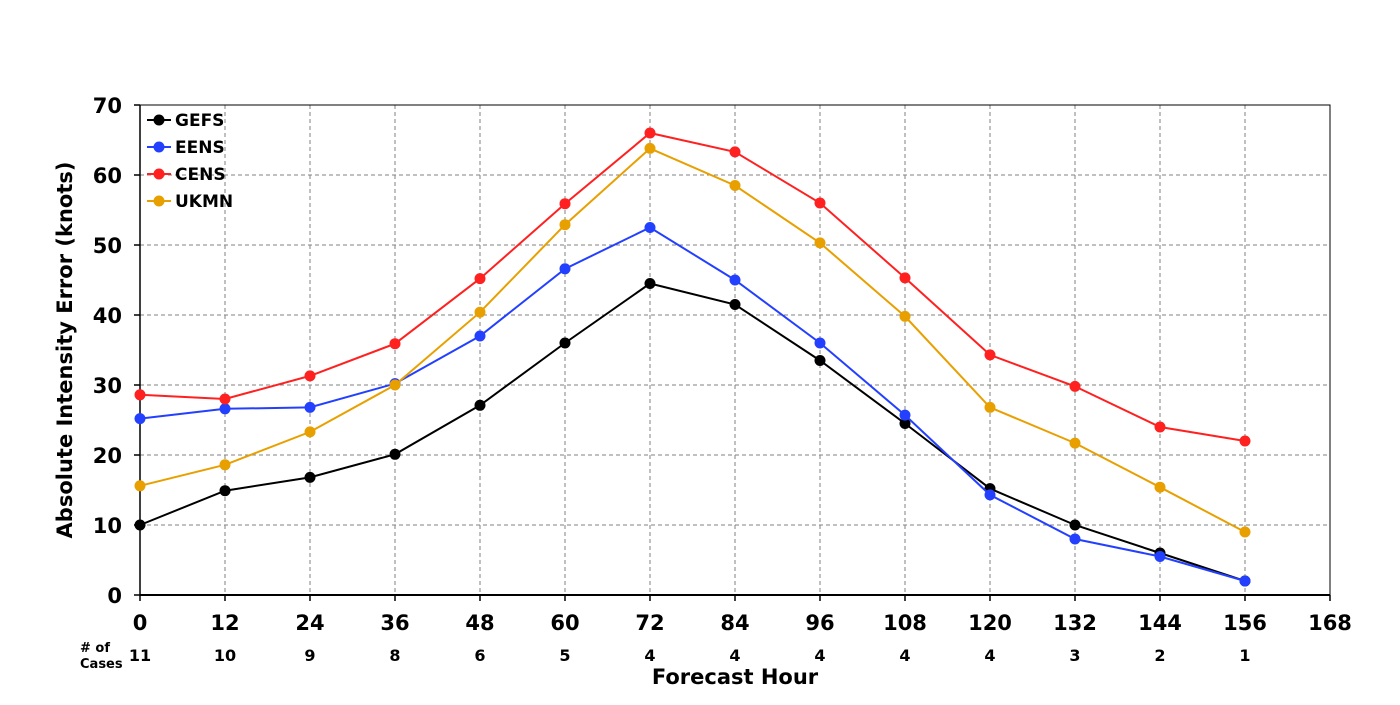  What do you see at coordinates (200, 148) in the screenshot?
I see `legend-label: EENS` at bounding box center [200, 148].